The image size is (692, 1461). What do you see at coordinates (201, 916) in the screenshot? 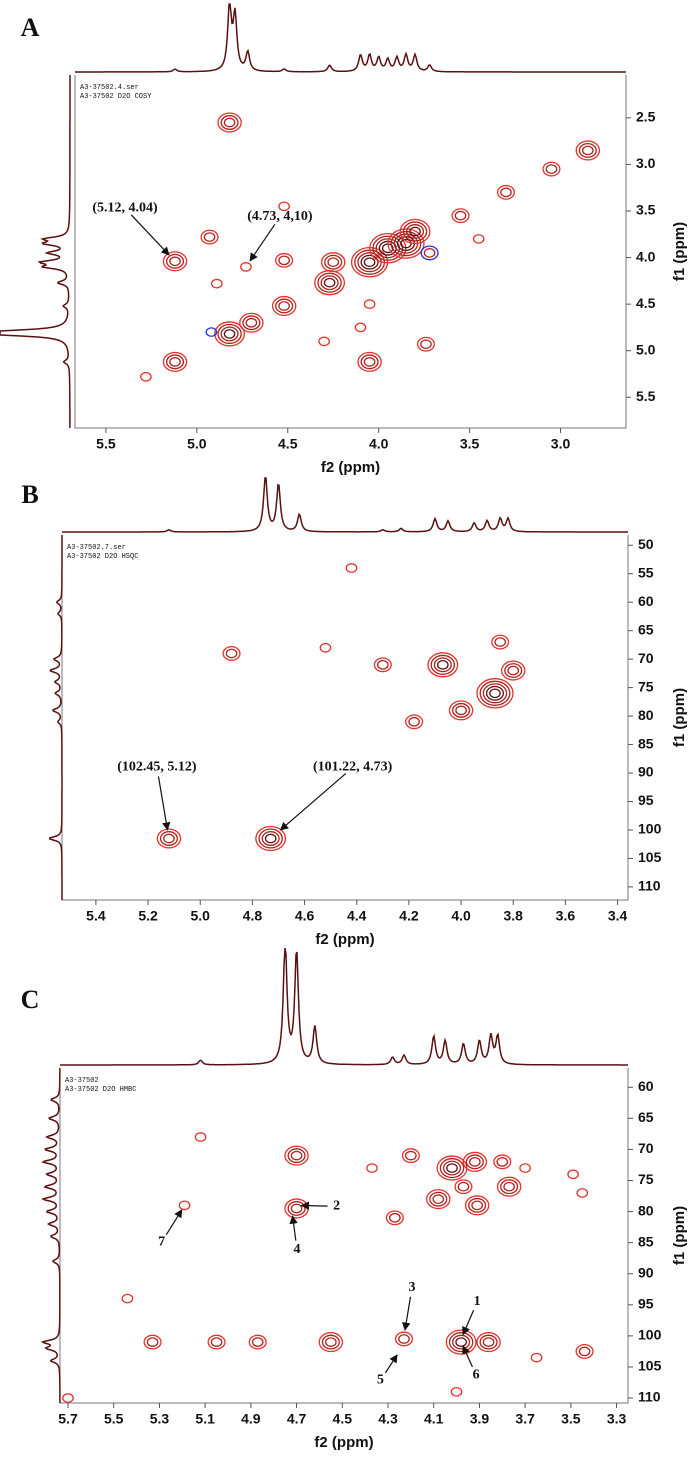
I see `x-tick-label: 5.0` at bounding box center [201, 916].